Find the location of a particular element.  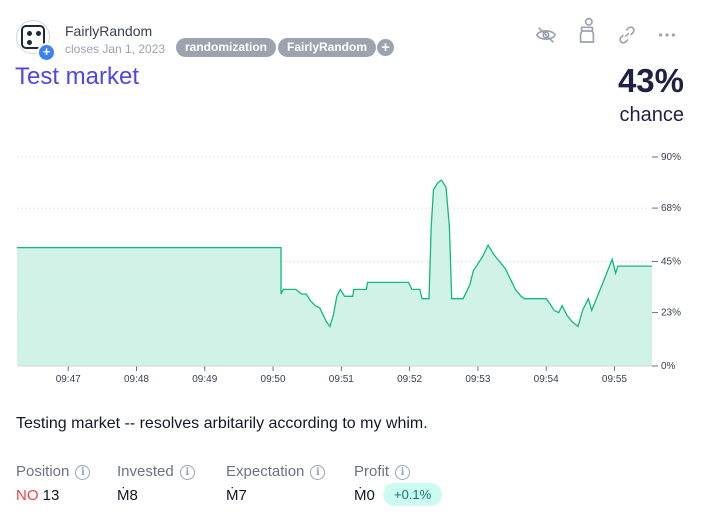

position-outcome: NO is located at coordinates (27, 495).